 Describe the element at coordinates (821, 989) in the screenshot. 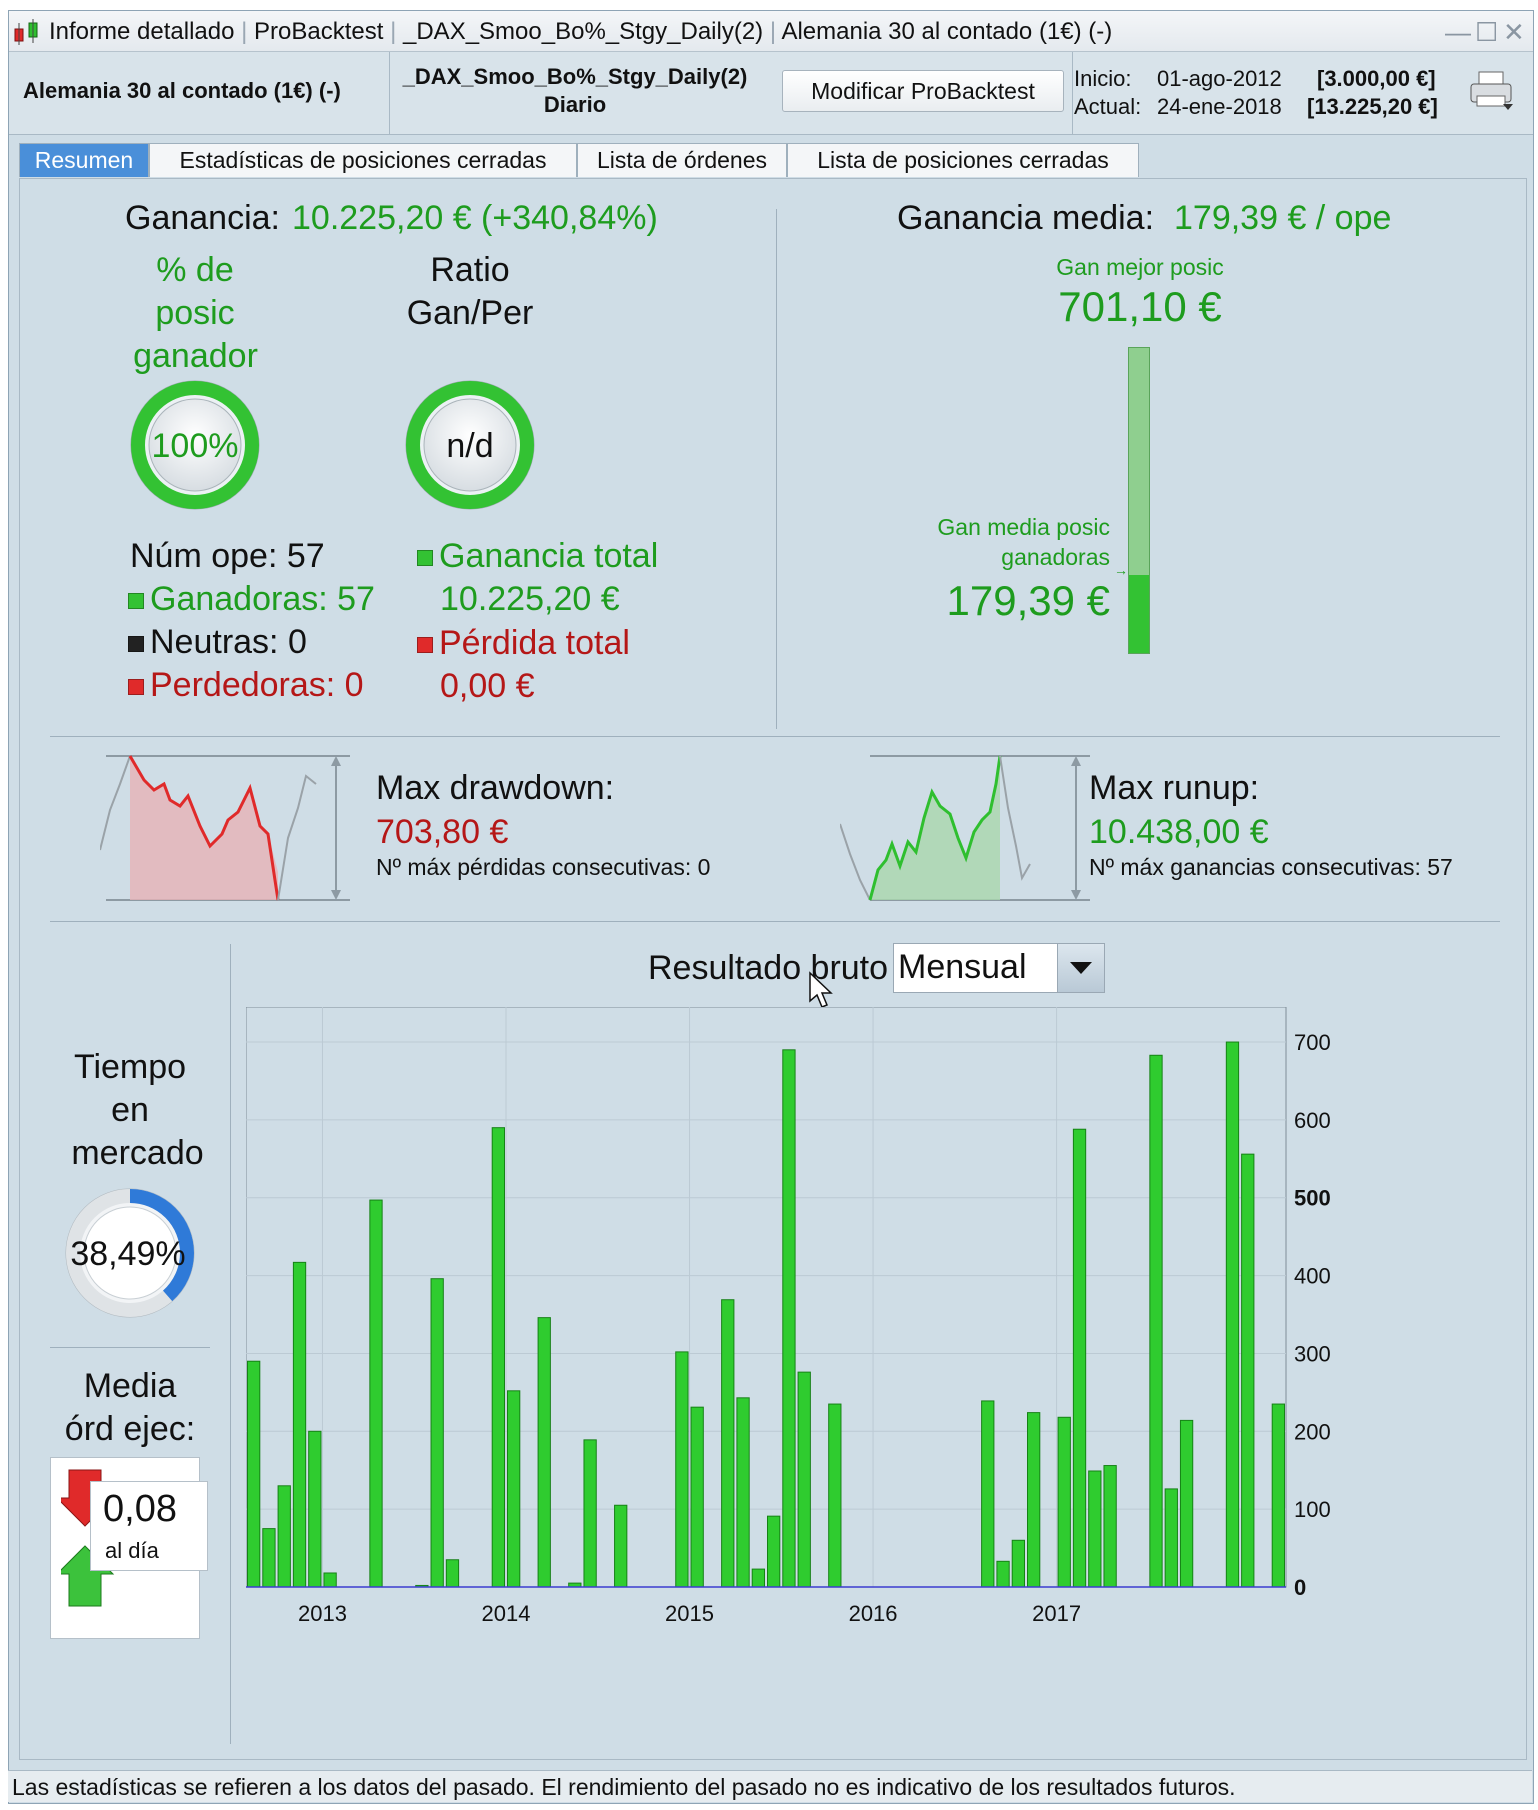

I see `mouse-cursor-icon` at that location.